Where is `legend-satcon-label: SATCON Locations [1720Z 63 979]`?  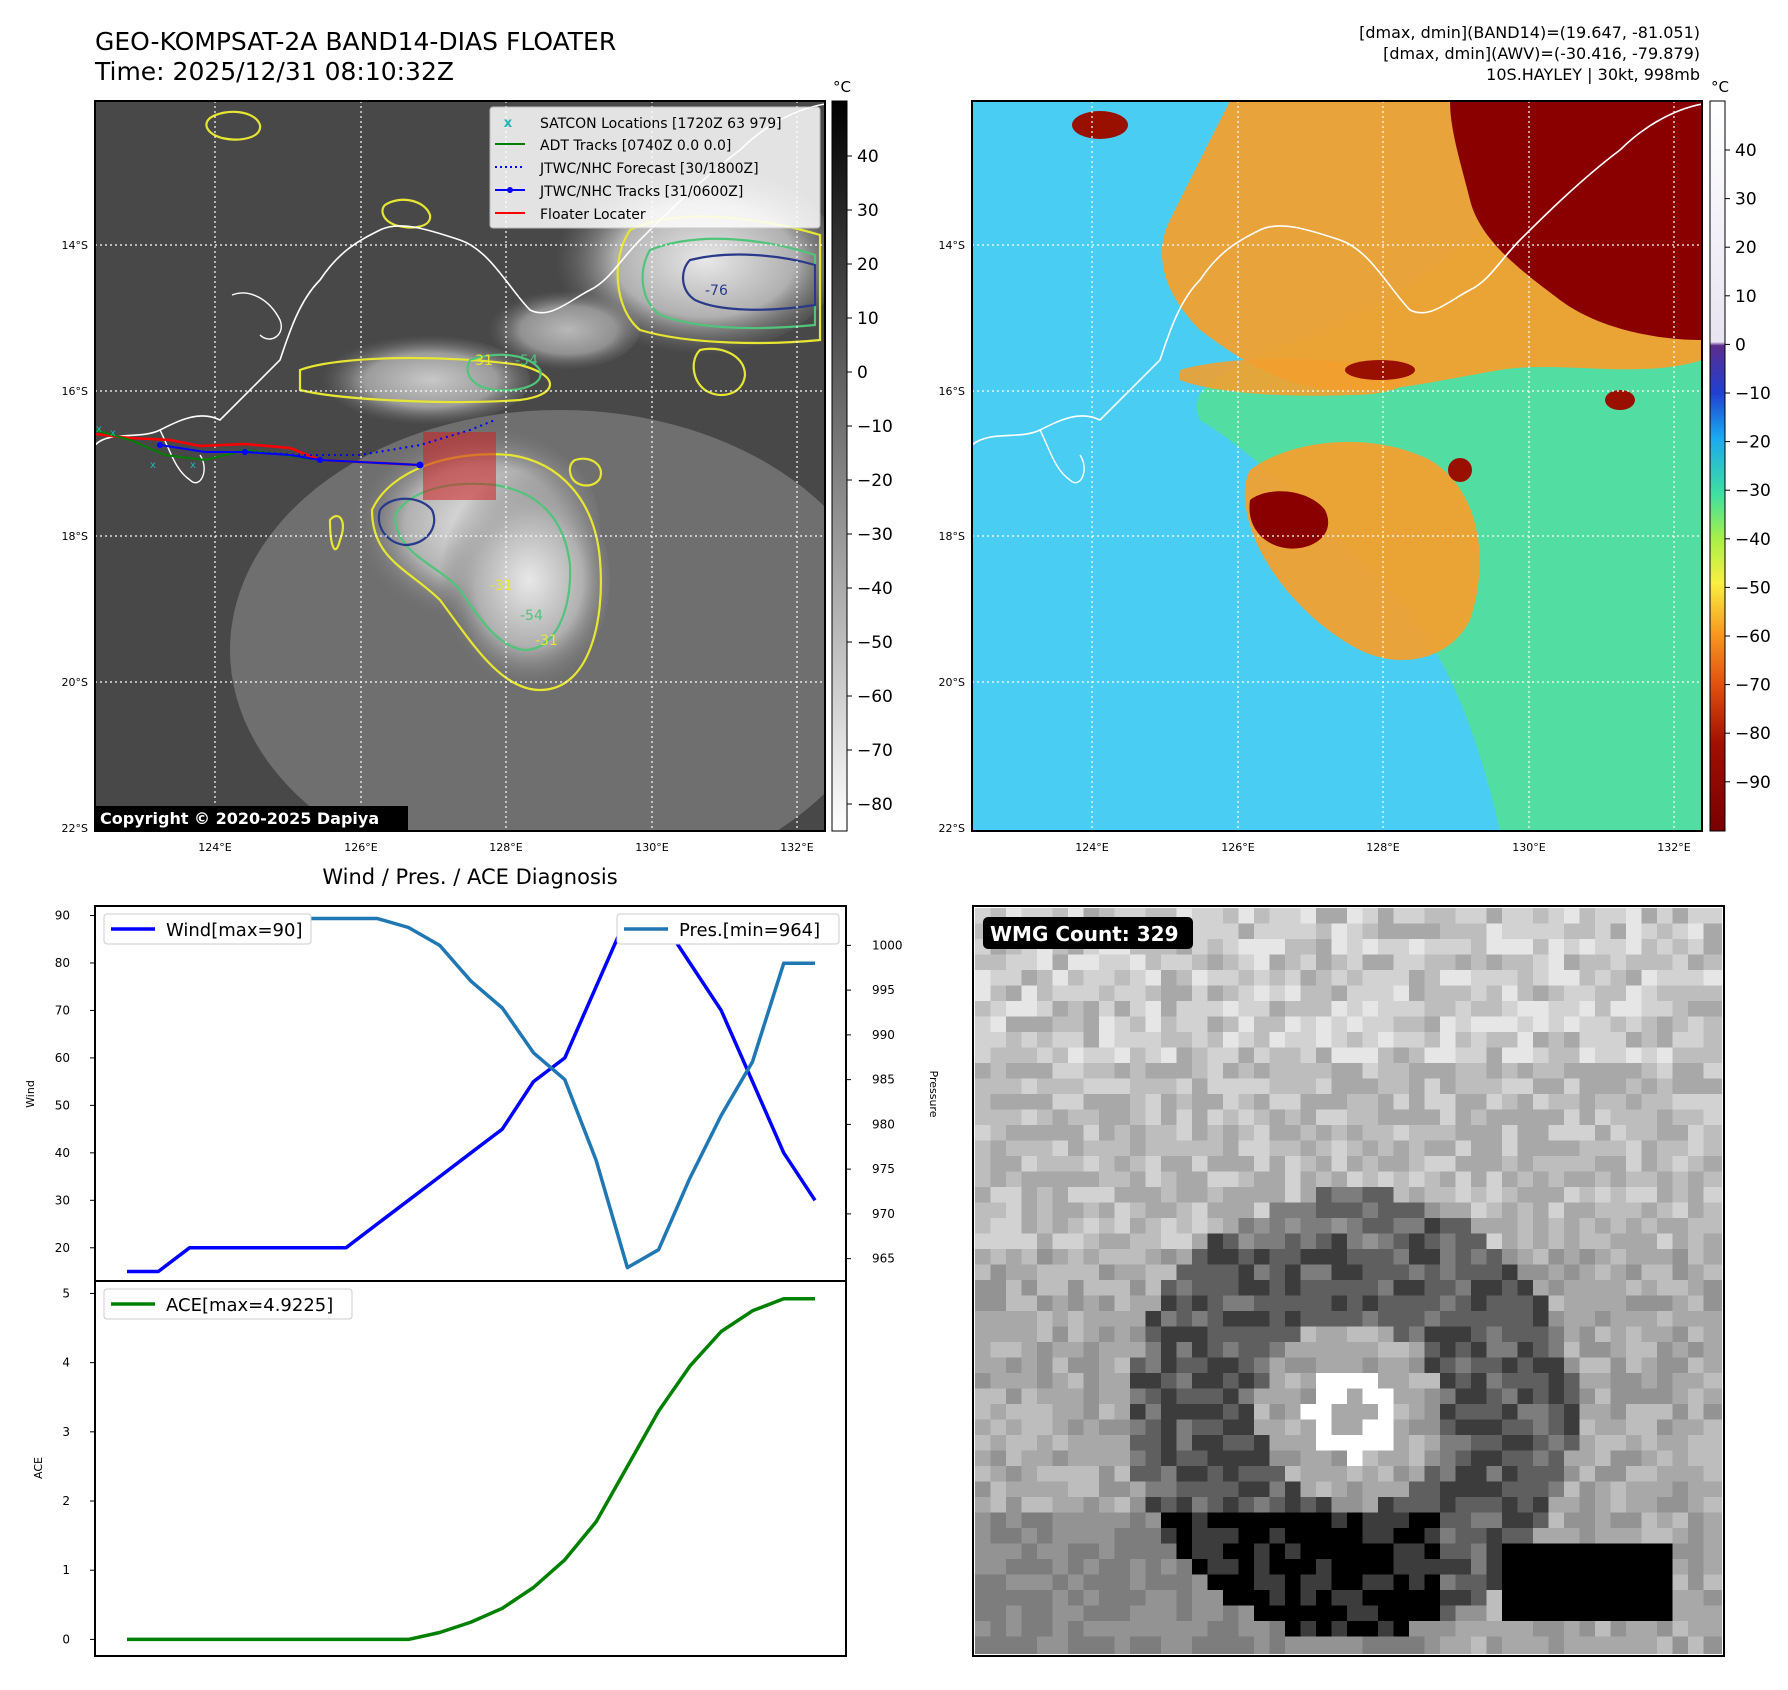
legend-satcon-label: SATCON Locations [1720Z 63 979] is located at coordinates (661, 124).